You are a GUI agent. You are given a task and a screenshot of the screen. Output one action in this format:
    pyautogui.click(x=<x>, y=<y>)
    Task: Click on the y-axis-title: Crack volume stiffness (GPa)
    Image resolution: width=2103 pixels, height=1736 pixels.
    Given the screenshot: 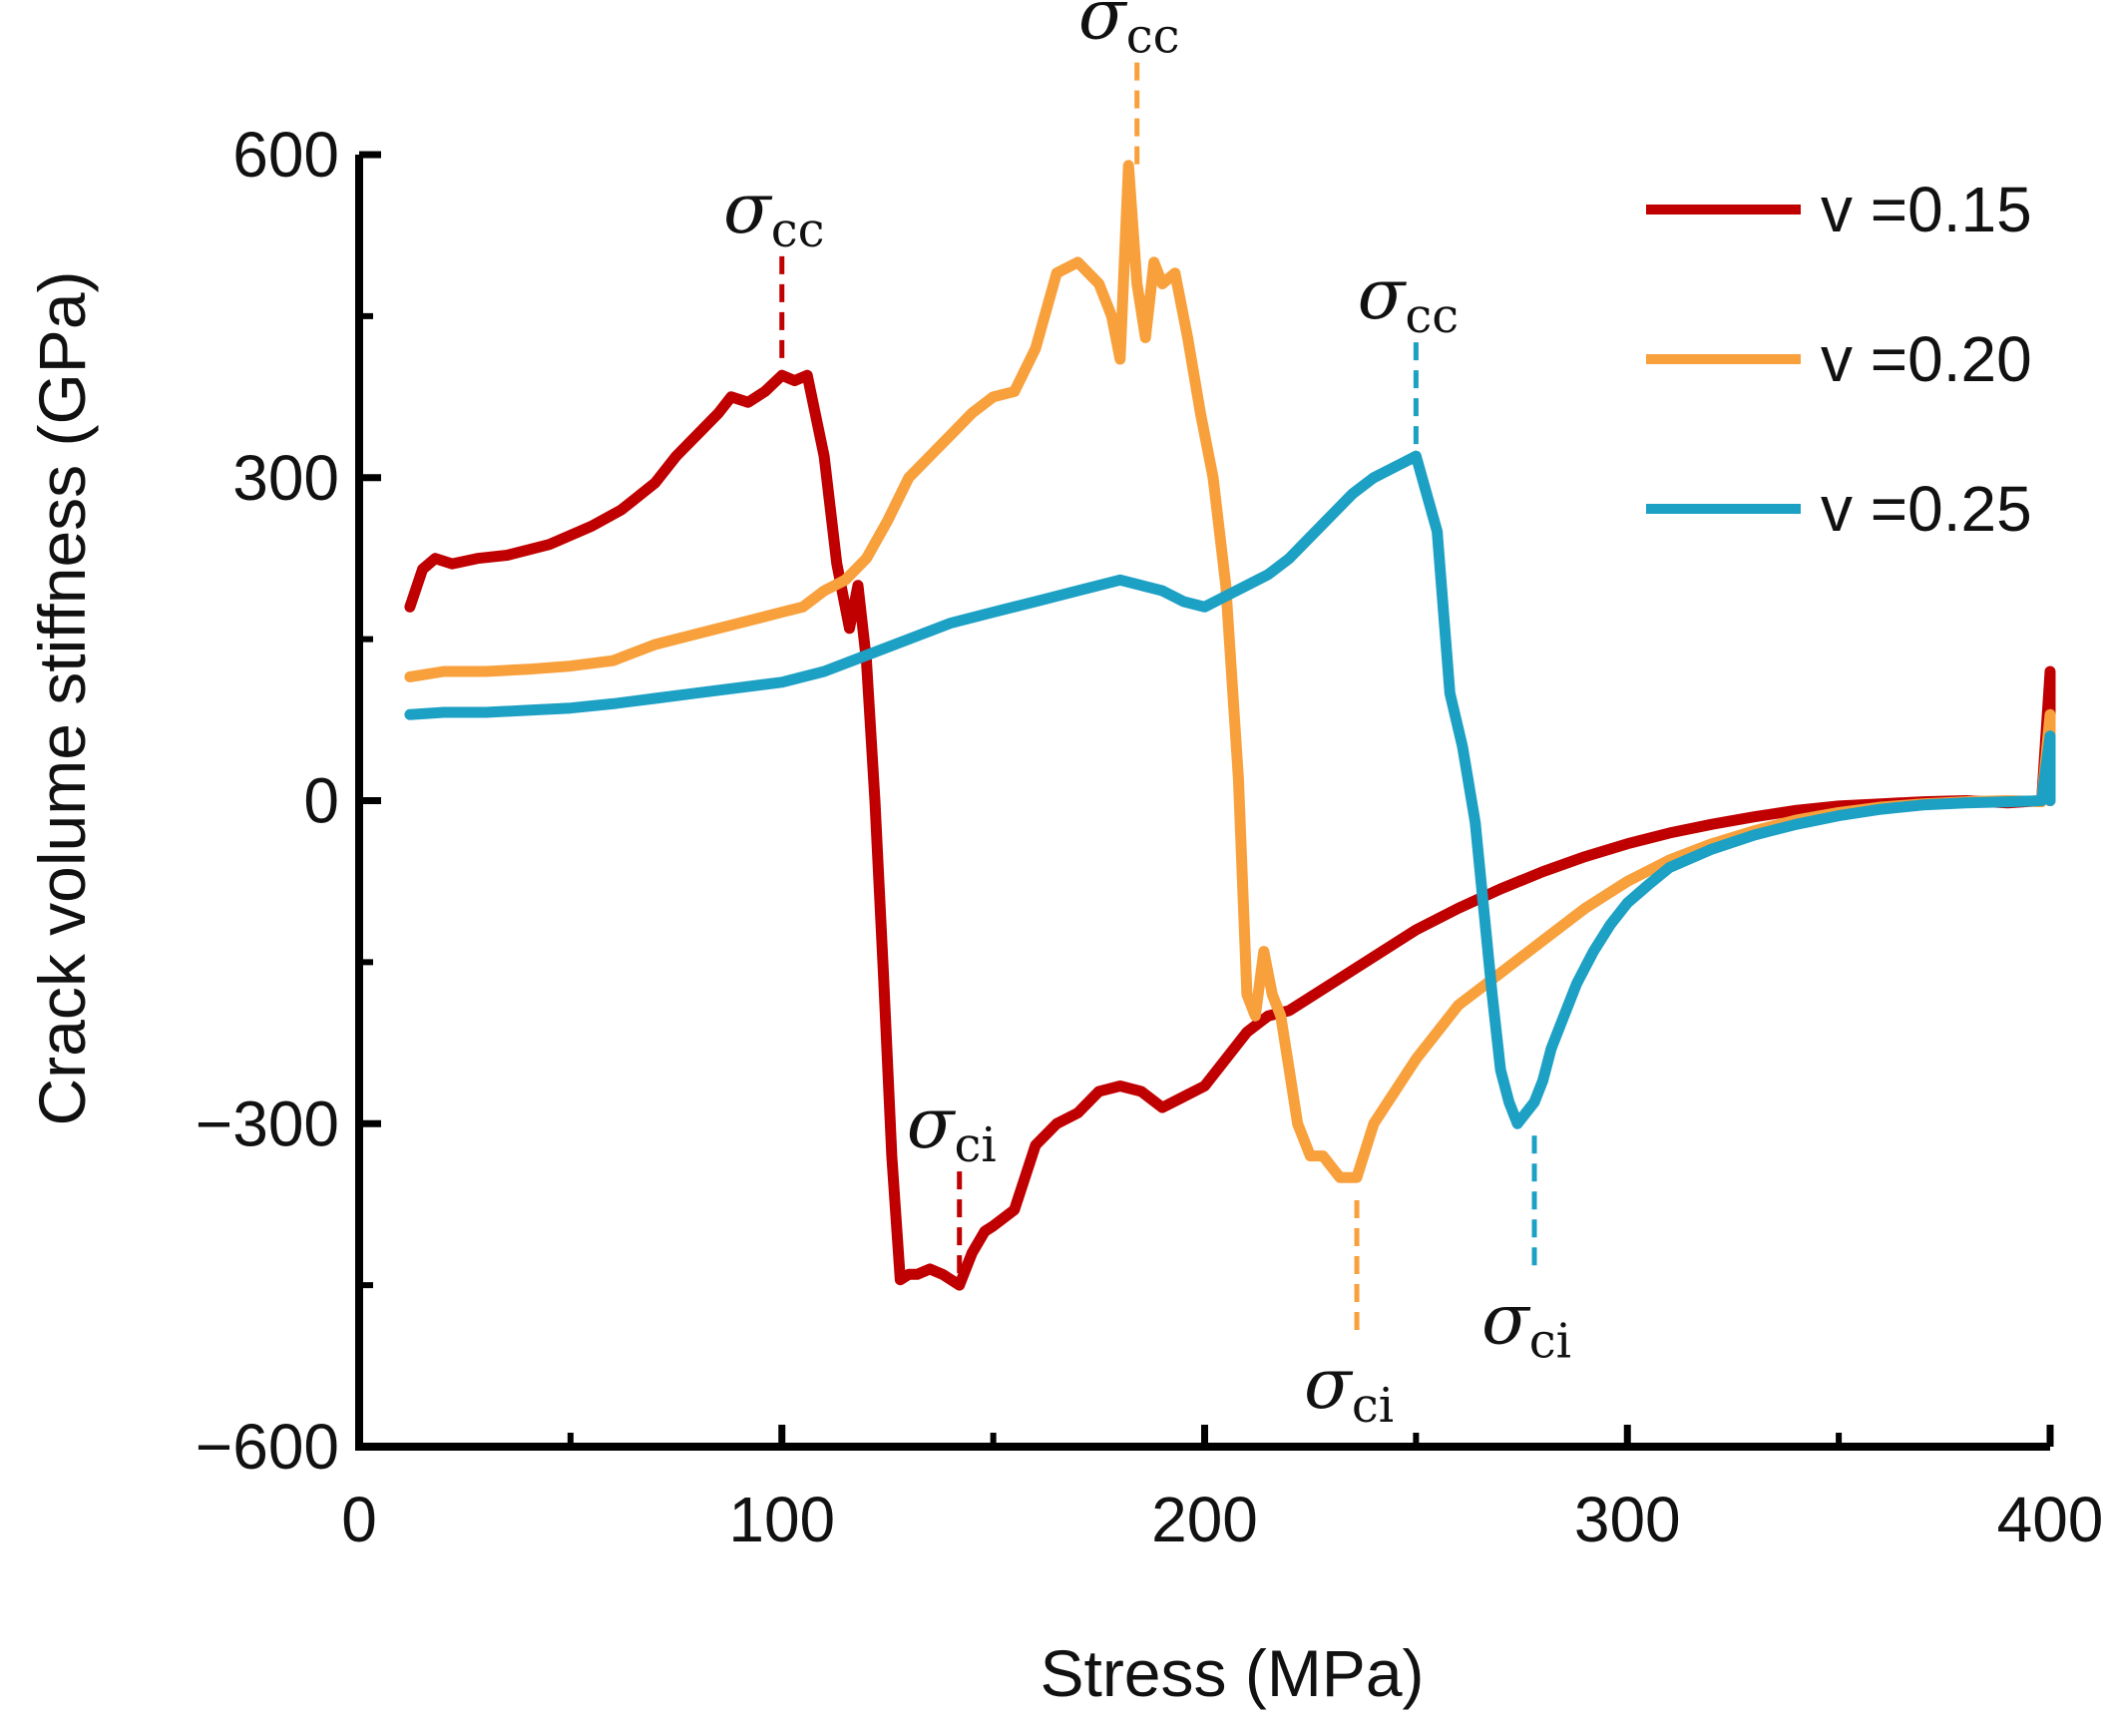 What is the action you would take?
    pyautogui.click(x=62, y=697)
    